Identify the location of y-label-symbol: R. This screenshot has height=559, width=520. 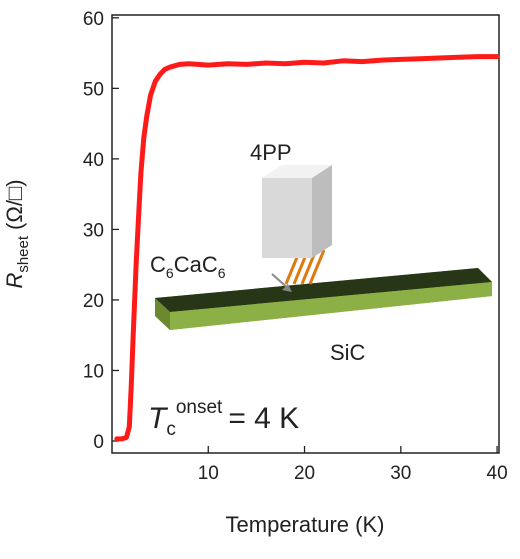
(14, 281).